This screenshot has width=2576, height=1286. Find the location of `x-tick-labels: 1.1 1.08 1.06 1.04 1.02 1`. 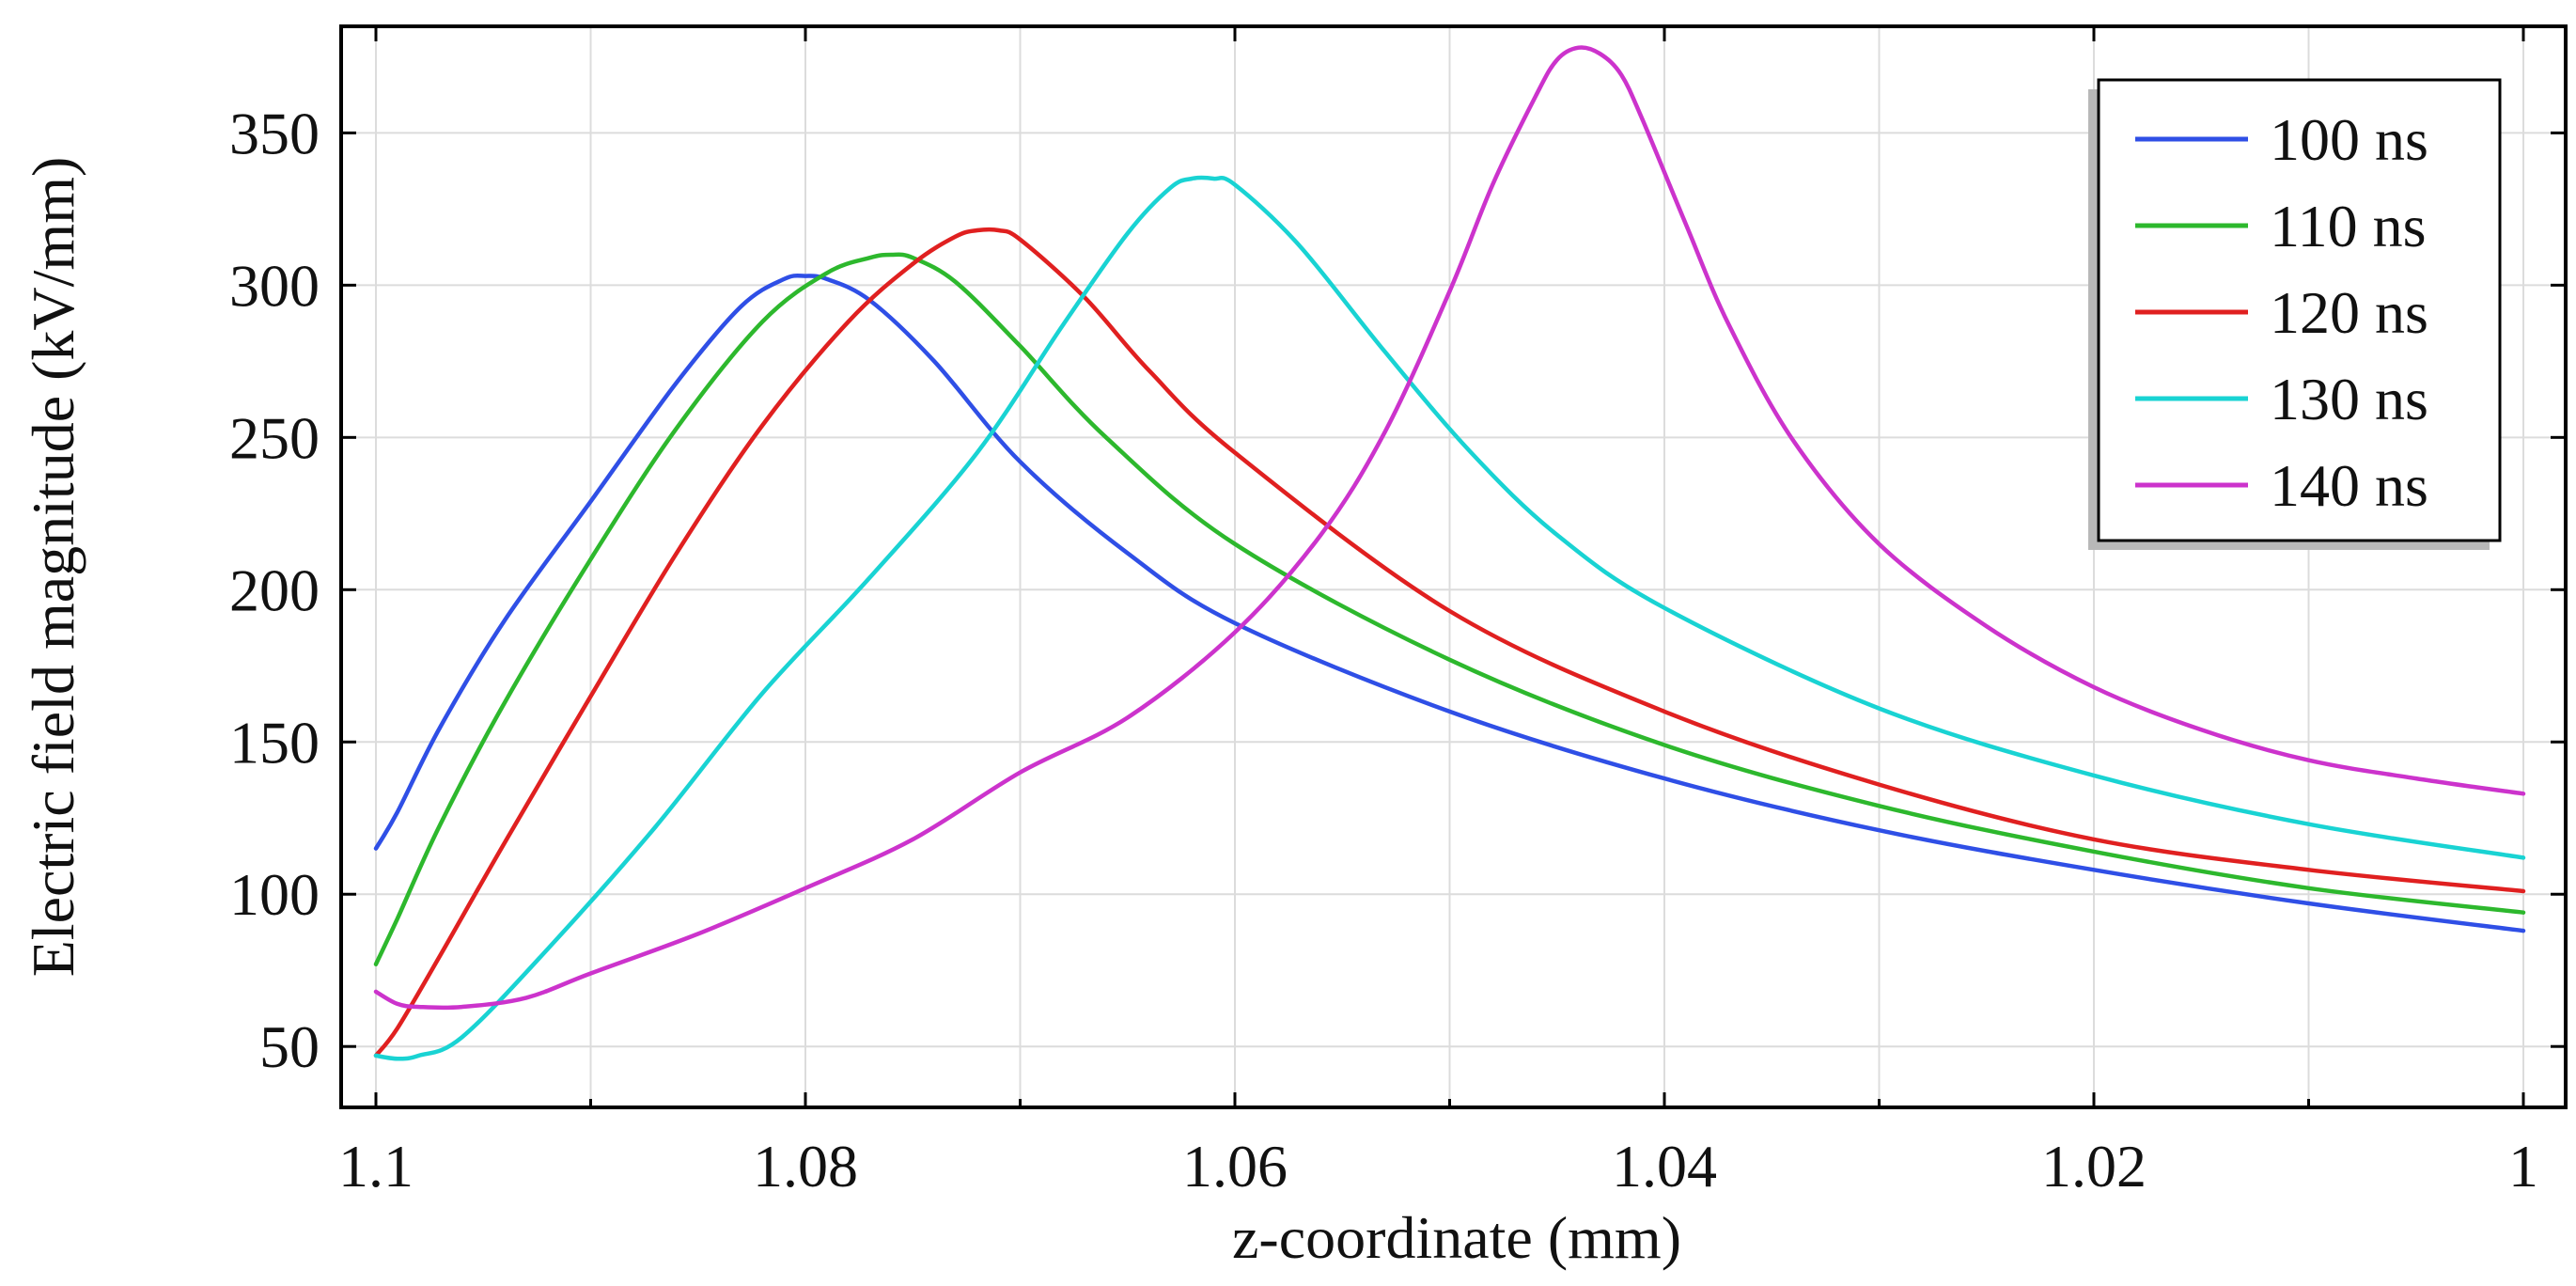

x-tick-labels: 1.1 1.08 1.06 1.04 1.02 1 is located at coordinates (1438, 1166).